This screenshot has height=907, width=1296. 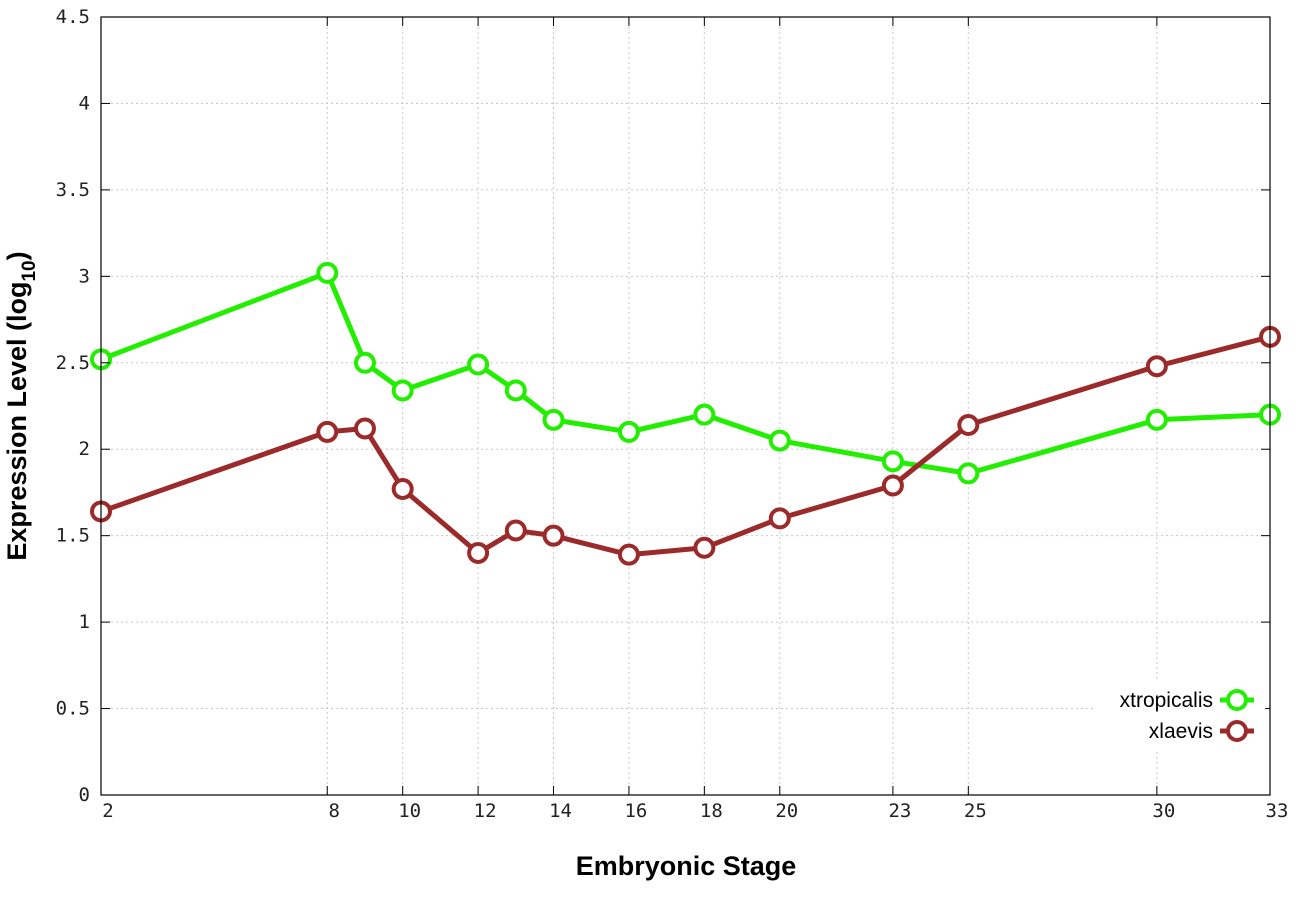 I want to click on y-tick-label: 1.5, so click(x=73, y=536).